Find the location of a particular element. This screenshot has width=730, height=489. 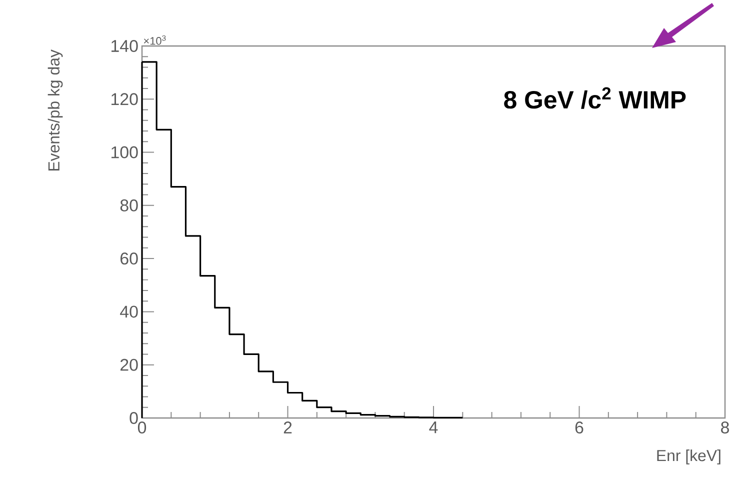

y-tick-label: 20 is located at coordinates (129, 364).